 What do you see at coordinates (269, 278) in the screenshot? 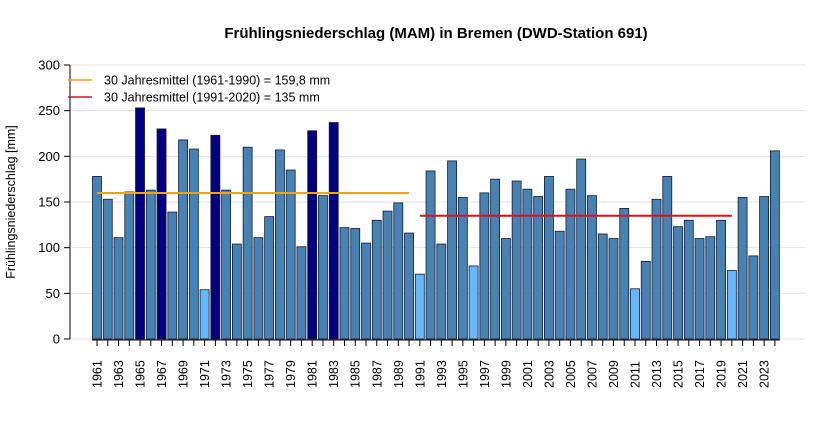
I see `bar-1977` at bounding box center [269, 278].